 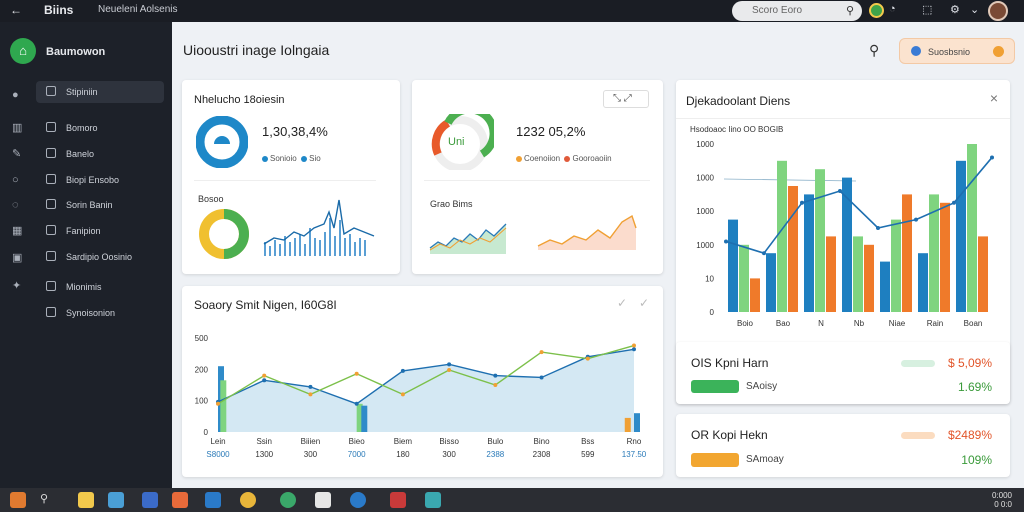 I want to click on x-tick-label: Ssin, so click(x=264, y=441).